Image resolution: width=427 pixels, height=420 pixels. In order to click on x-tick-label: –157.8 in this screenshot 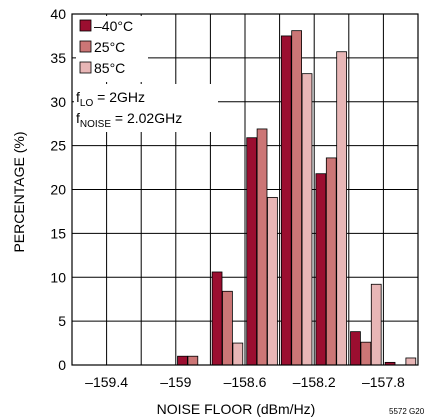, I will do `click(383, 382)`.